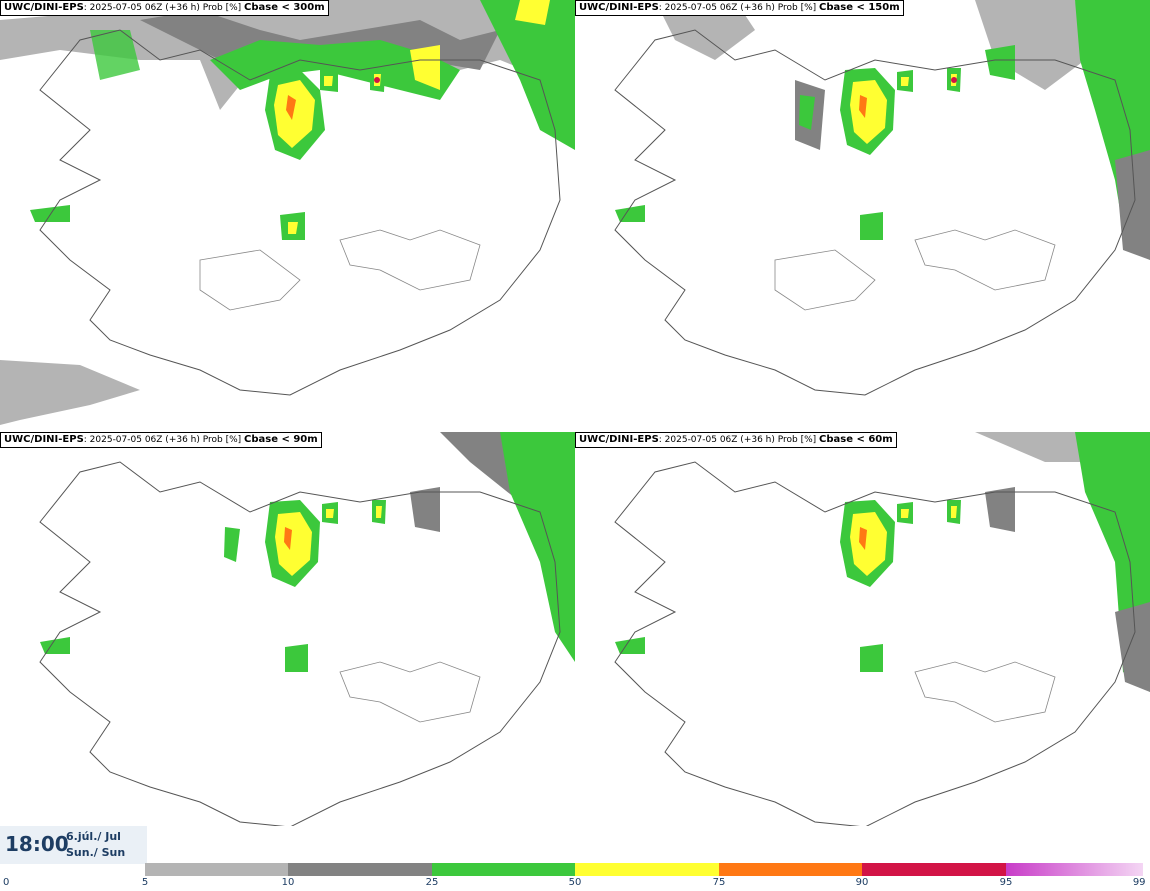 The width and height of the screenshot is (1150, 891). What do you see at coordinates (1139, 882) in the screenshot?
I see `colorbar-tick-label: 99` at bounding box center [1139, 882].